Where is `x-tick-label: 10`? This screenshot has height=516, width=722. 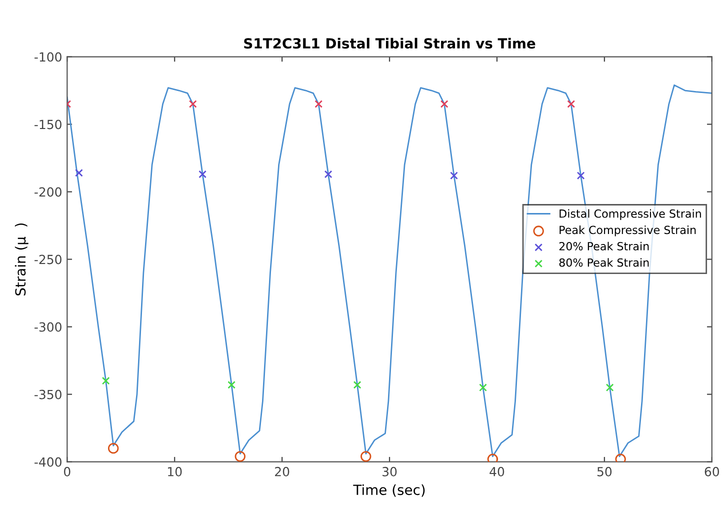 x-tick-label: 10 is located at coordinates (175, 471).